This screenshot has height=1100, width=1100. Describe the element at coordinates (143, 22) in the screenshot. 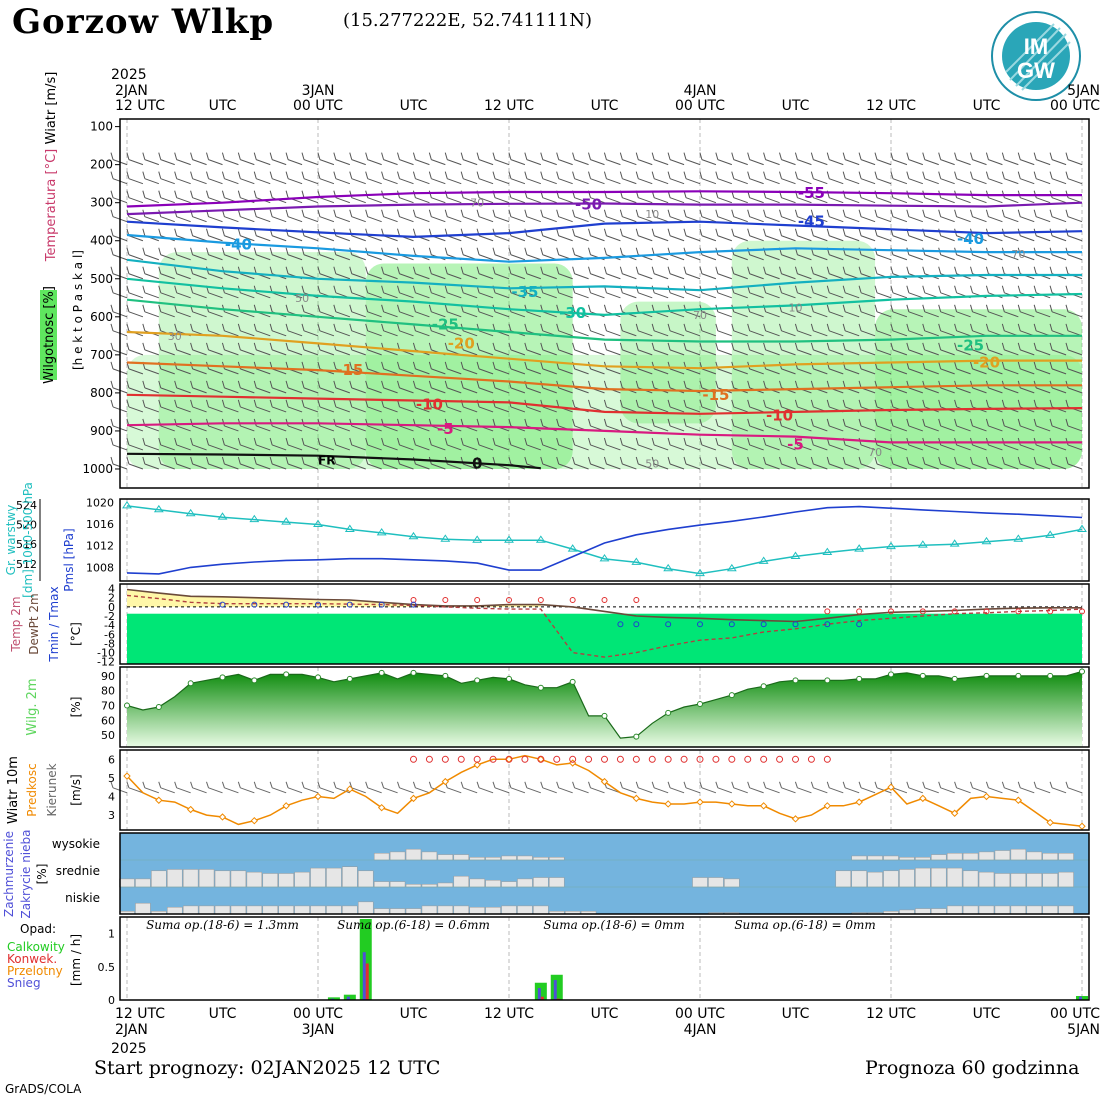

I see `station-title: Gorzow Wlkp` at that location.